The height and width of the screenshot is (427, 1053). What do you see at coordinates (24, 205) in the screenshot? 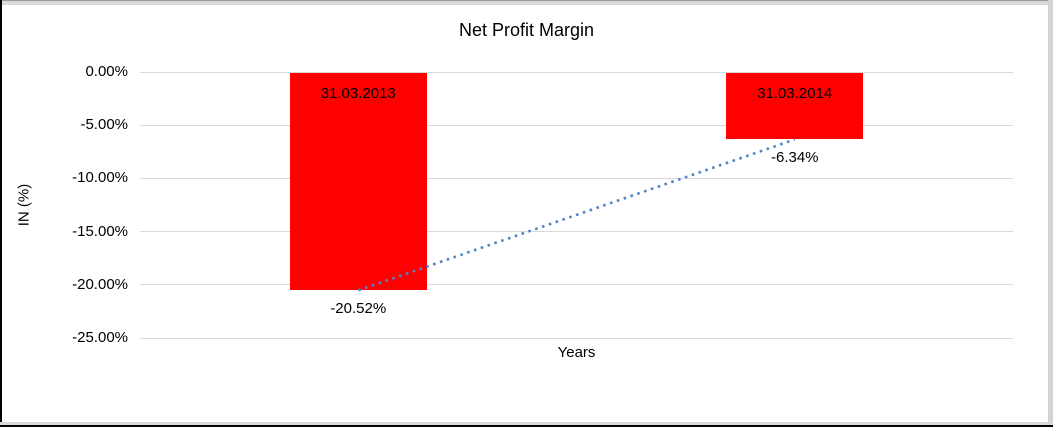
I see `y-axis-title: IN (%)` at bounding box center [24, 205].